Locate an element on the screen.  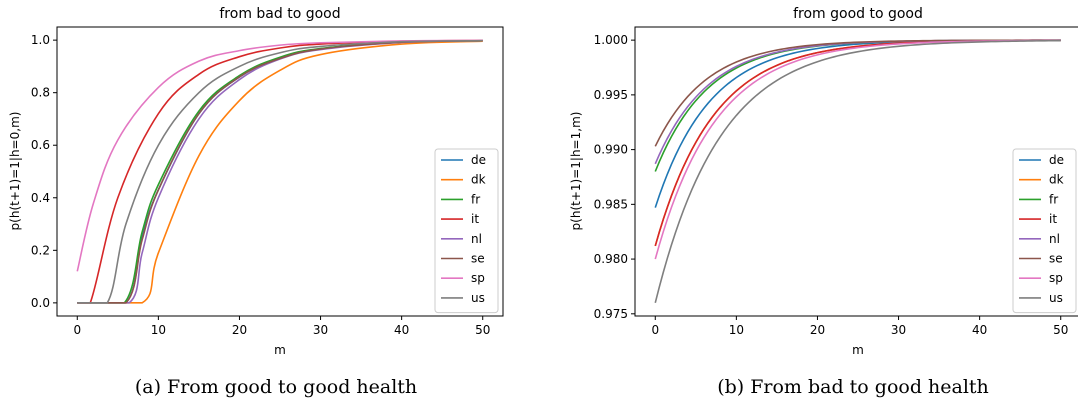
series-line-nl is located at coordinates (857, 102).